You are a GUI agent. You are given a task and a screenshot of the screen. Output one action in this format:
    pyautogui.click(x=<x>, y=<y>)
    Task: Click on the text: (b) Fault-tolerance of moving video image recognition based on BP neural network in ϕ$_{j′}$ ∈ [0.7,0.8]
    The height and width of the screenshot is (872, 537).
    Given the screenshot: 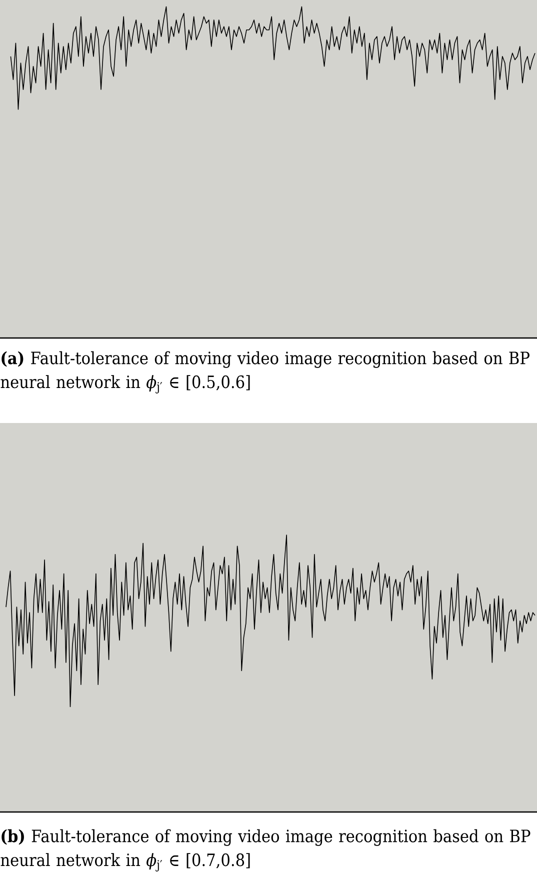 What is the action you would take?
    pyautogui.click(x=265, y=850)
    